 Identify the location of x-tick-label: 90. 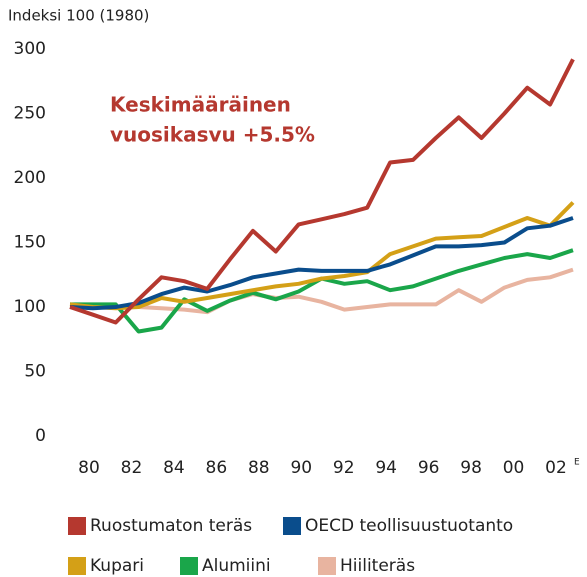
(301, 468).